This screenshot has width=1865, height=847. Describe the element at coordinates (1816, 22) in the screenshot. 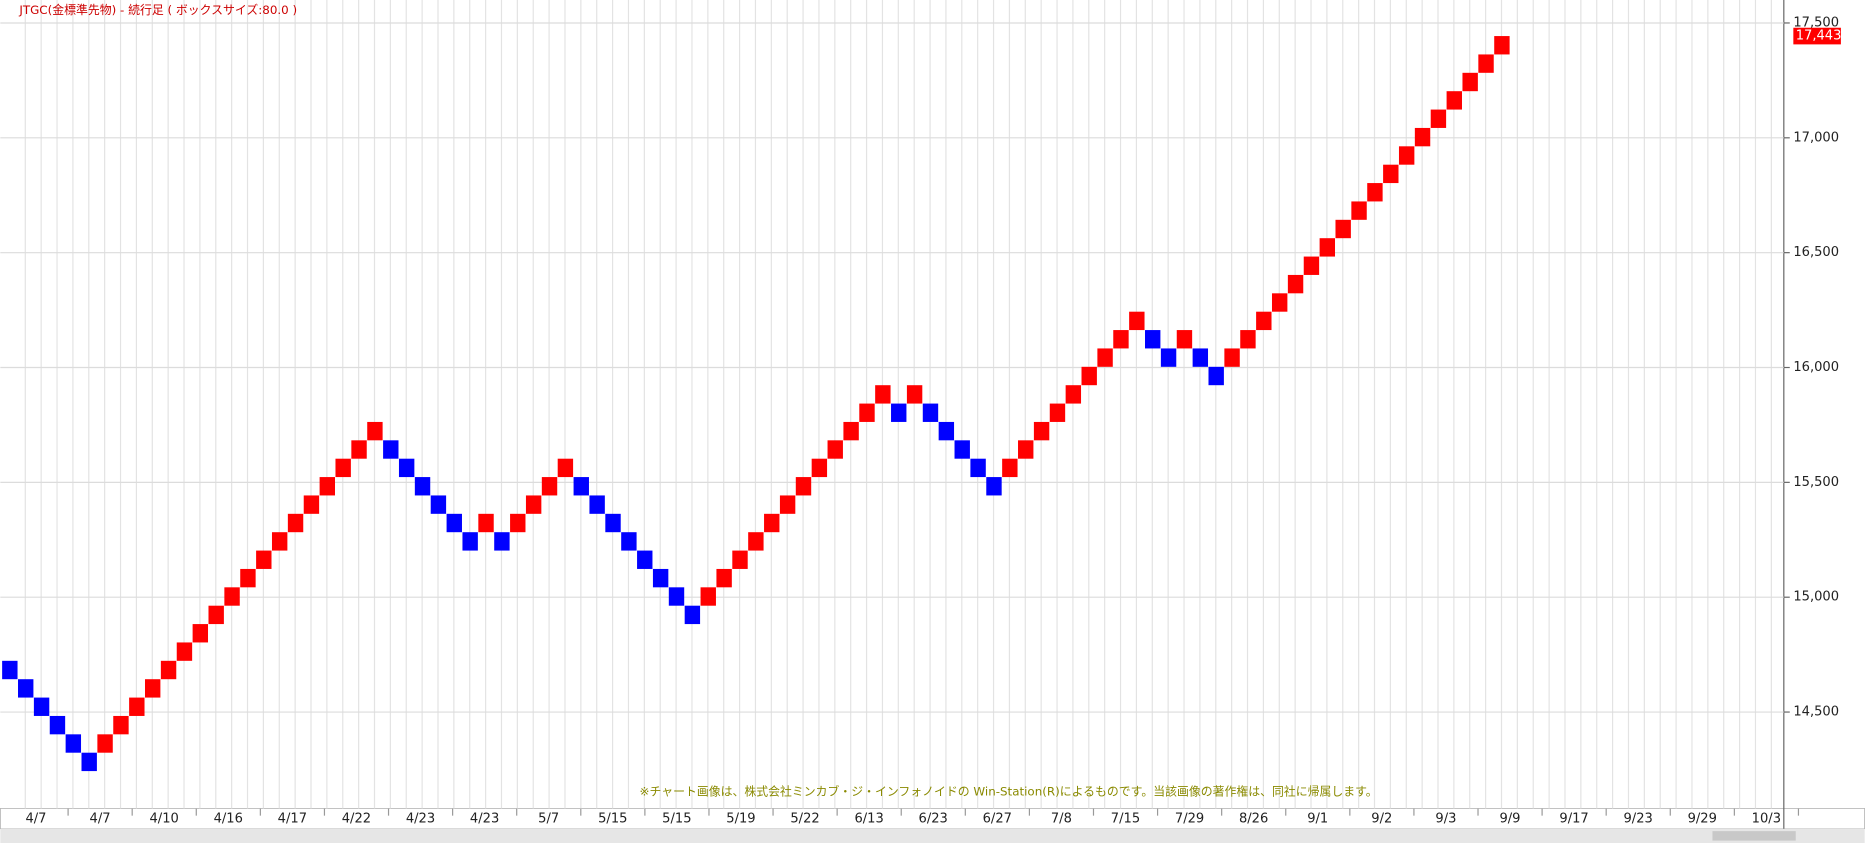

I see `y-tick-label: 17,500` at that location.